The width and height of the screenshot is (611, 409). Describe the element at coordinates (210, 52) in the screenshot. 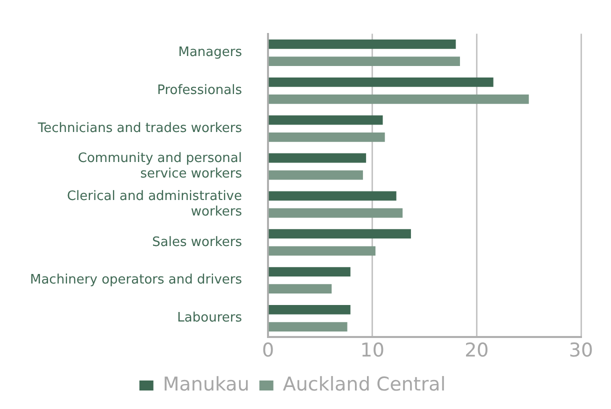

I see `y-tick-label: Managers` at that location.